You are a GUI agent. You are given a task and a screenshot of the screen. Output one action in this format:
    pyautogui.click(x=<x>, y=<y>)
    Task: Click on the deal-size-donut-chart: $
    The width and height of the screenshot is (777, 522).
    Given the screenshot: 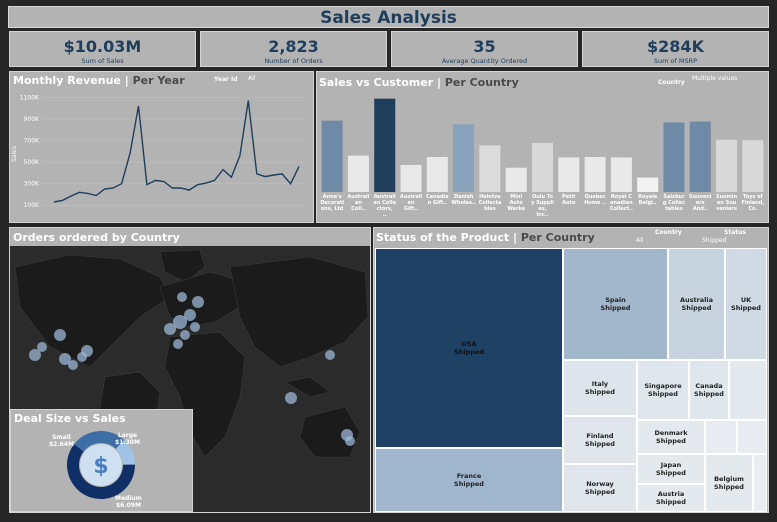 What is the action you would take?
    pyautogui.click(x=101, y=465)
    